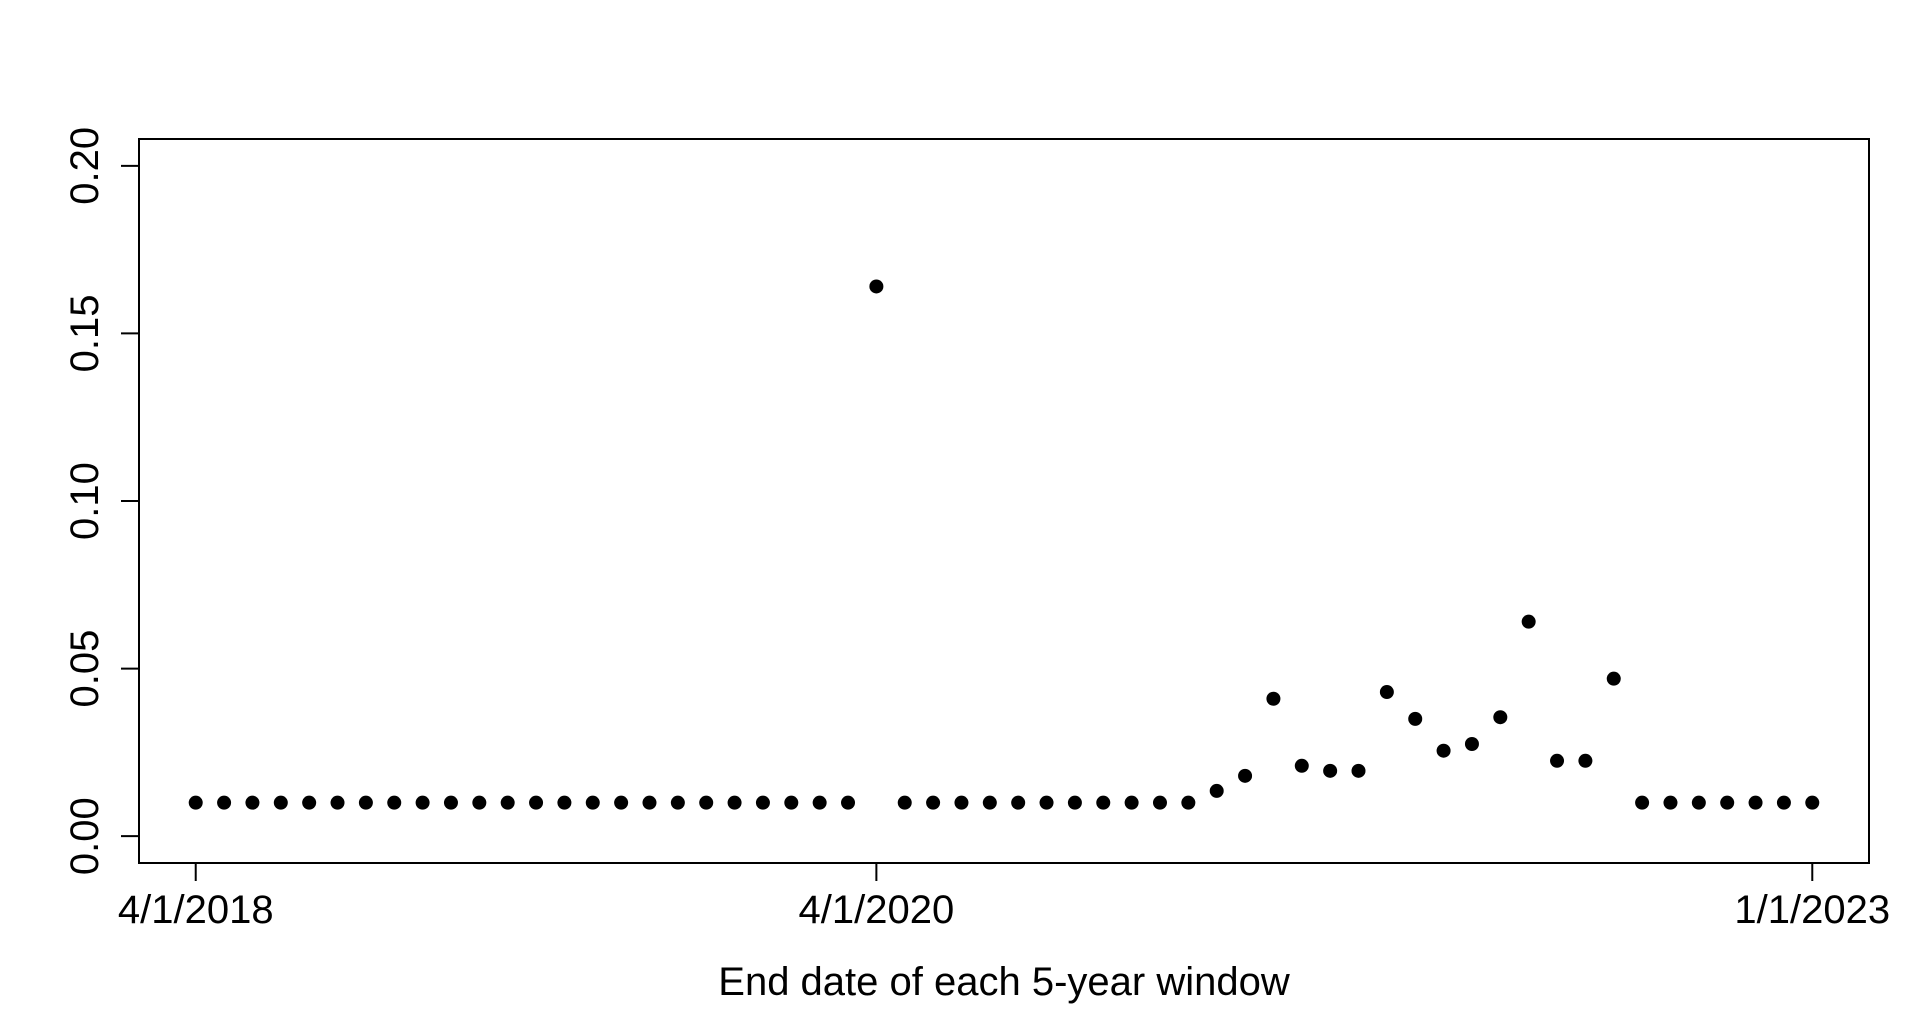  I want to click on x-tick-label: 1/1/2023, so click(1812, 910).